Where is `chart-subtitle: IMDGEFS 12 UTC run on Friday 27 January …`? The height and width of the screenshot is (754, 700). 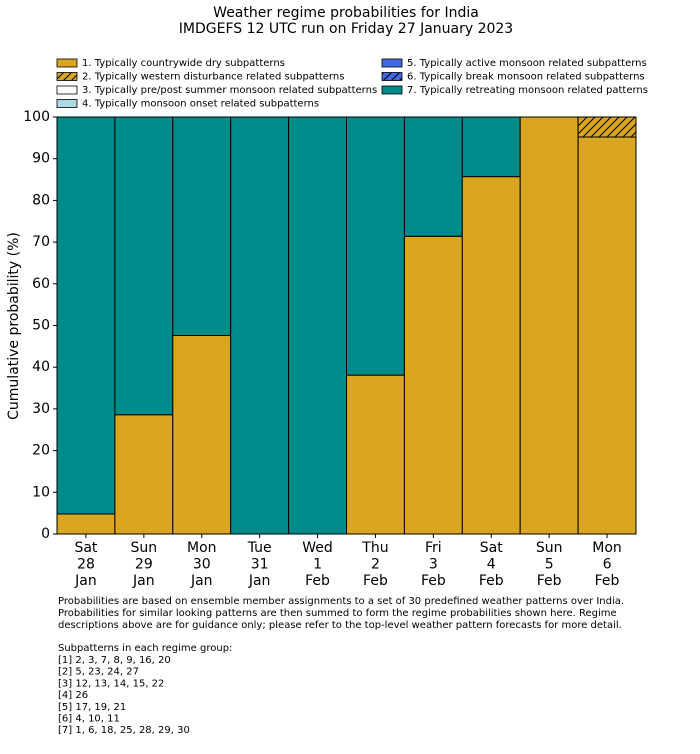
chart-subtitle: IMDGEFS 12 UTC run on Friday 27 January … is located at coordinates (346, 29).